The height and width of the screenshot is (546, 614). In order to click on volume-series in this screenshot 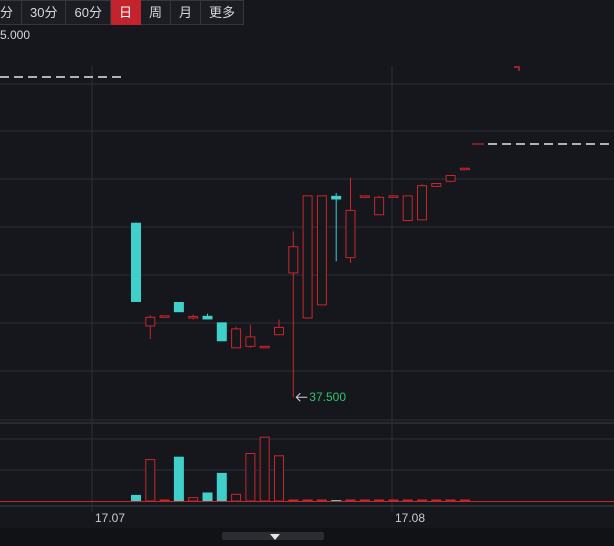, I will do `click(307, 469)`.